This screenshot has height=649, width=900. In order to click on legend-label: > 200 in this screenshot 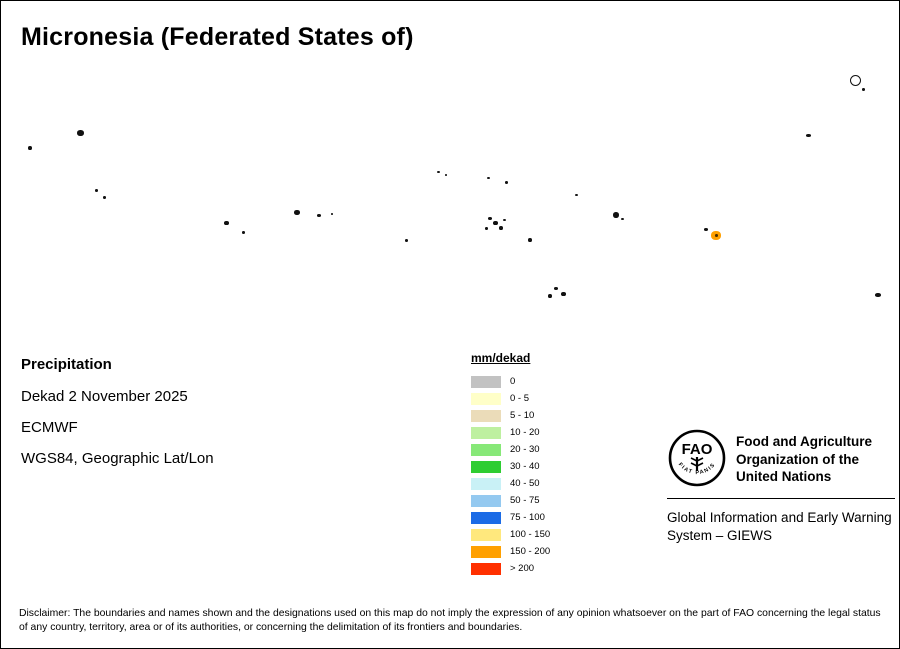, I will do `click(522, 568)`.